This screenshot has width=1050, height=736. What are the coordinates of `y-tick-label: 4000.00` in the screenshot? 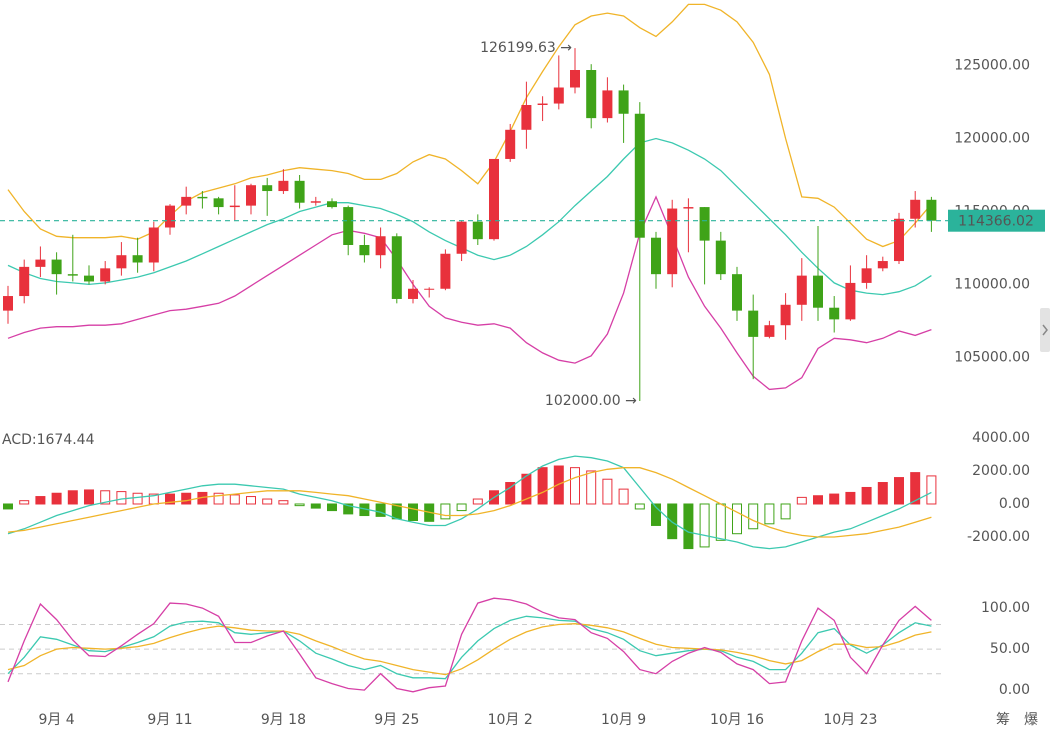 It's located at (1001, 438).